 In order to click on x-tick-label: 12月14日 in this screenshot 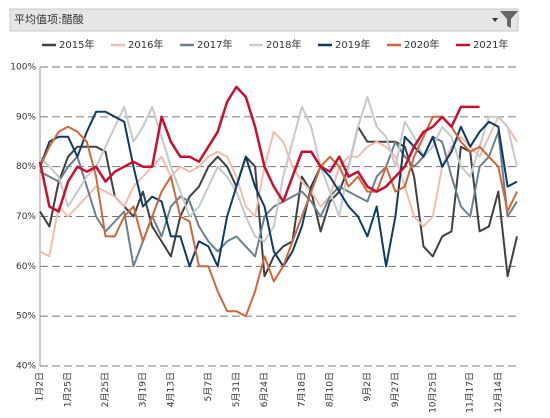, I will do `click(498, 392)`.